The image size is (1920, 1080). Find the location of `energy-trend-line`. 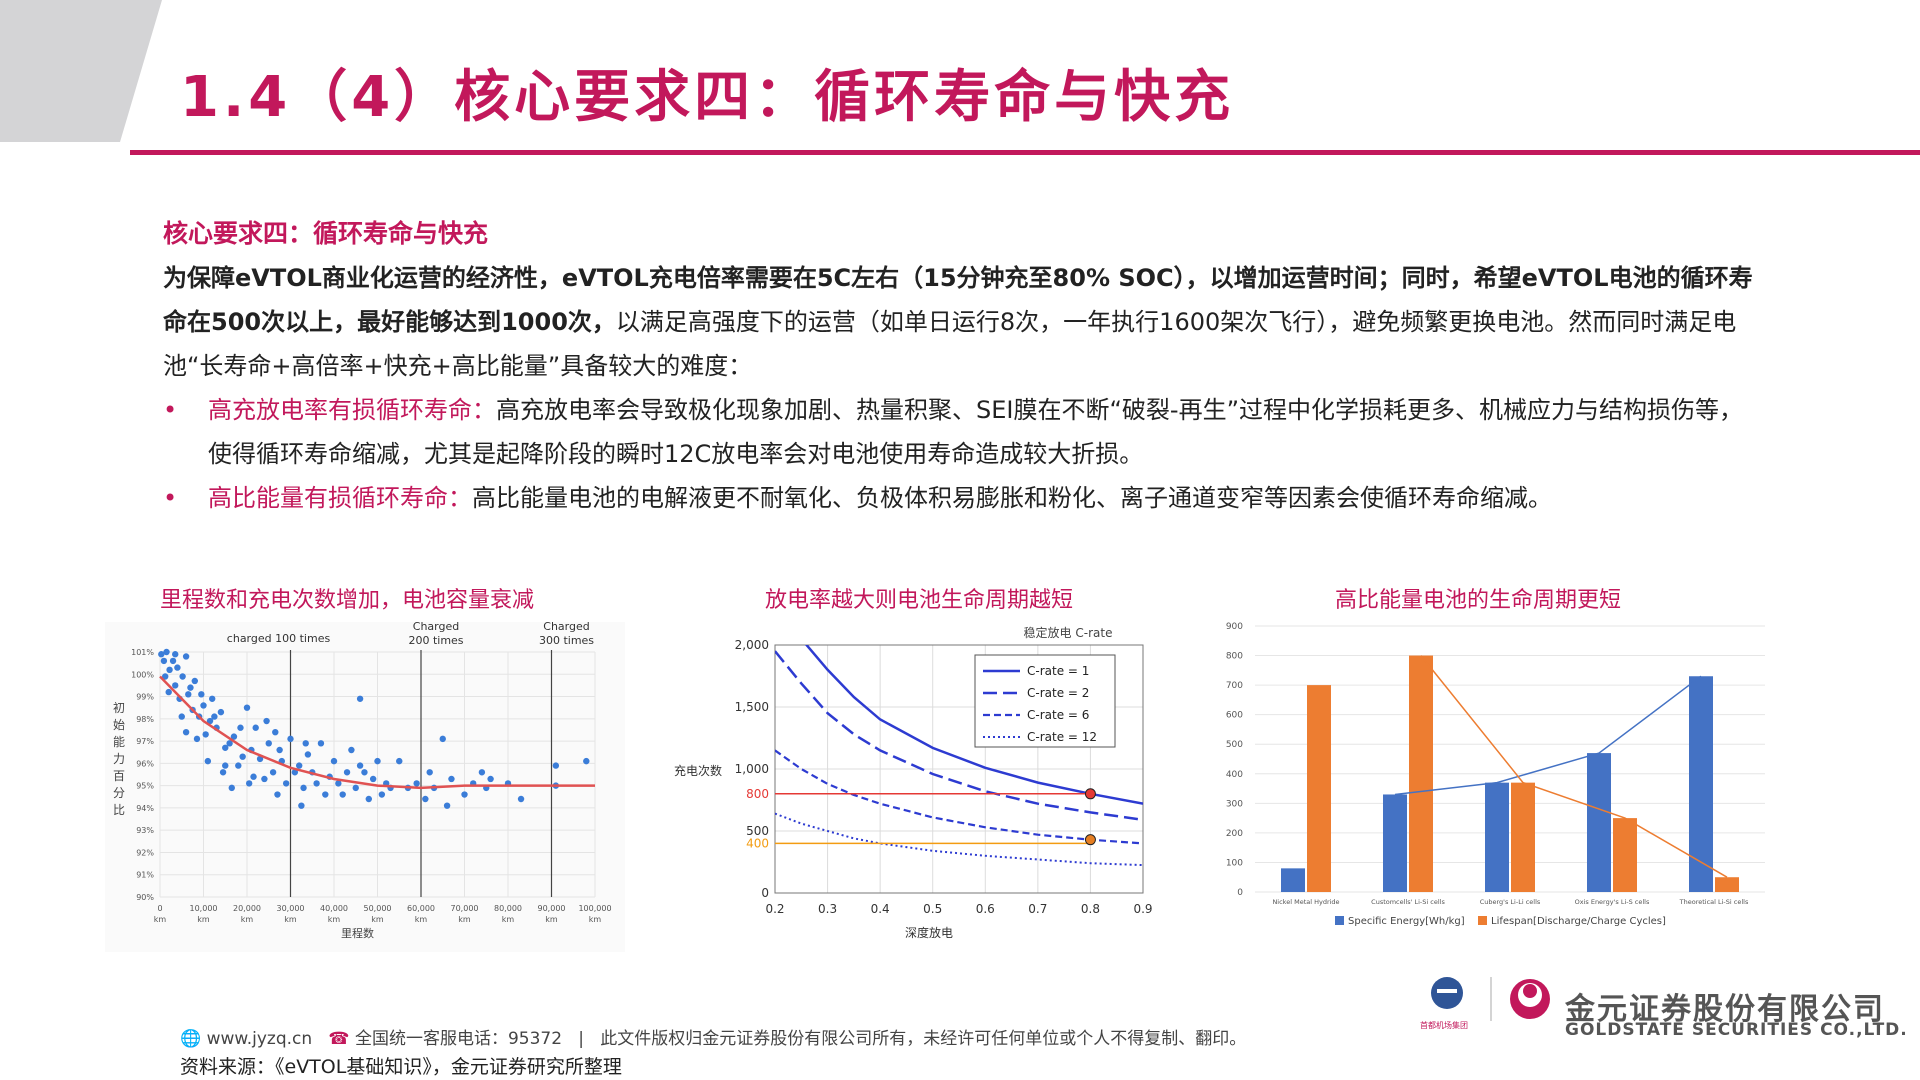

energy-trend-line is located at coordinates (1548, 735).